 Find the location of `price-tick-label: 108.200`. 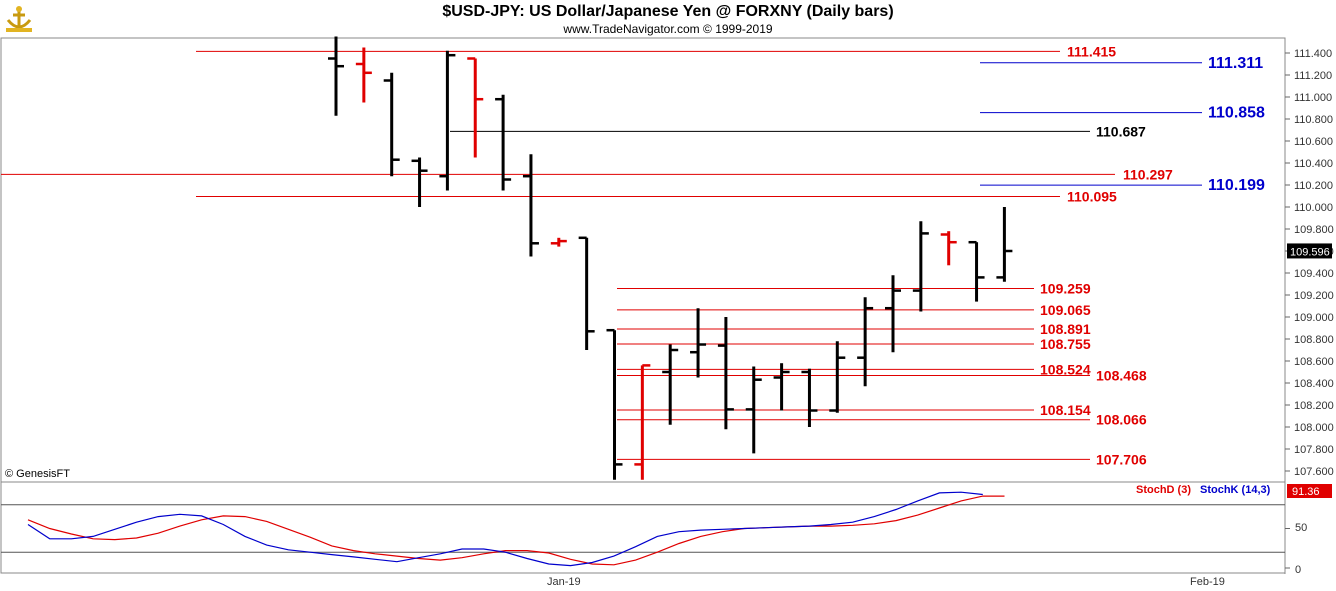

price-tick-label: 108.200 is located at coordinates (1314, 406).